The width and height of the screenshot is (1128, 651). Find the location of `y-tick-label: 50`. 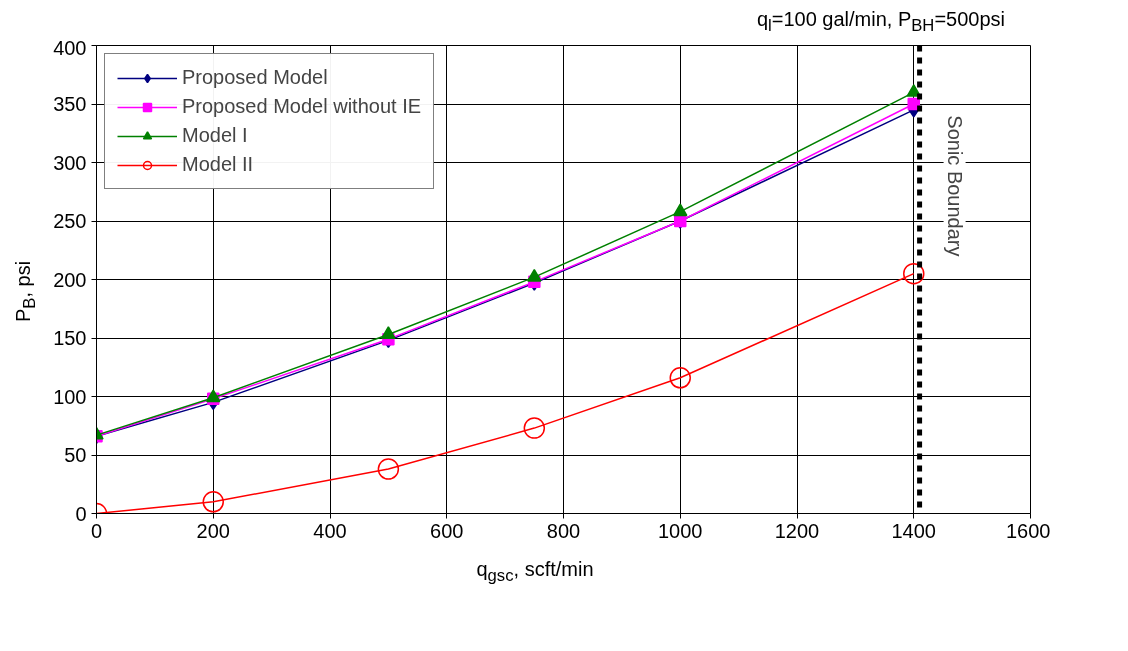

y-tick-label: 50 is located at coordinates (75, 455).